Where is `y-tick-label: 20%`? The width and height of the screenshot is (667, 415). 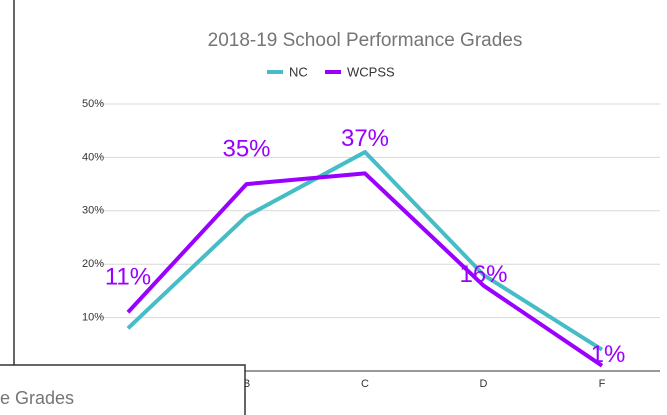
y-tick-label: 20% is located at coordinates (93, 264).